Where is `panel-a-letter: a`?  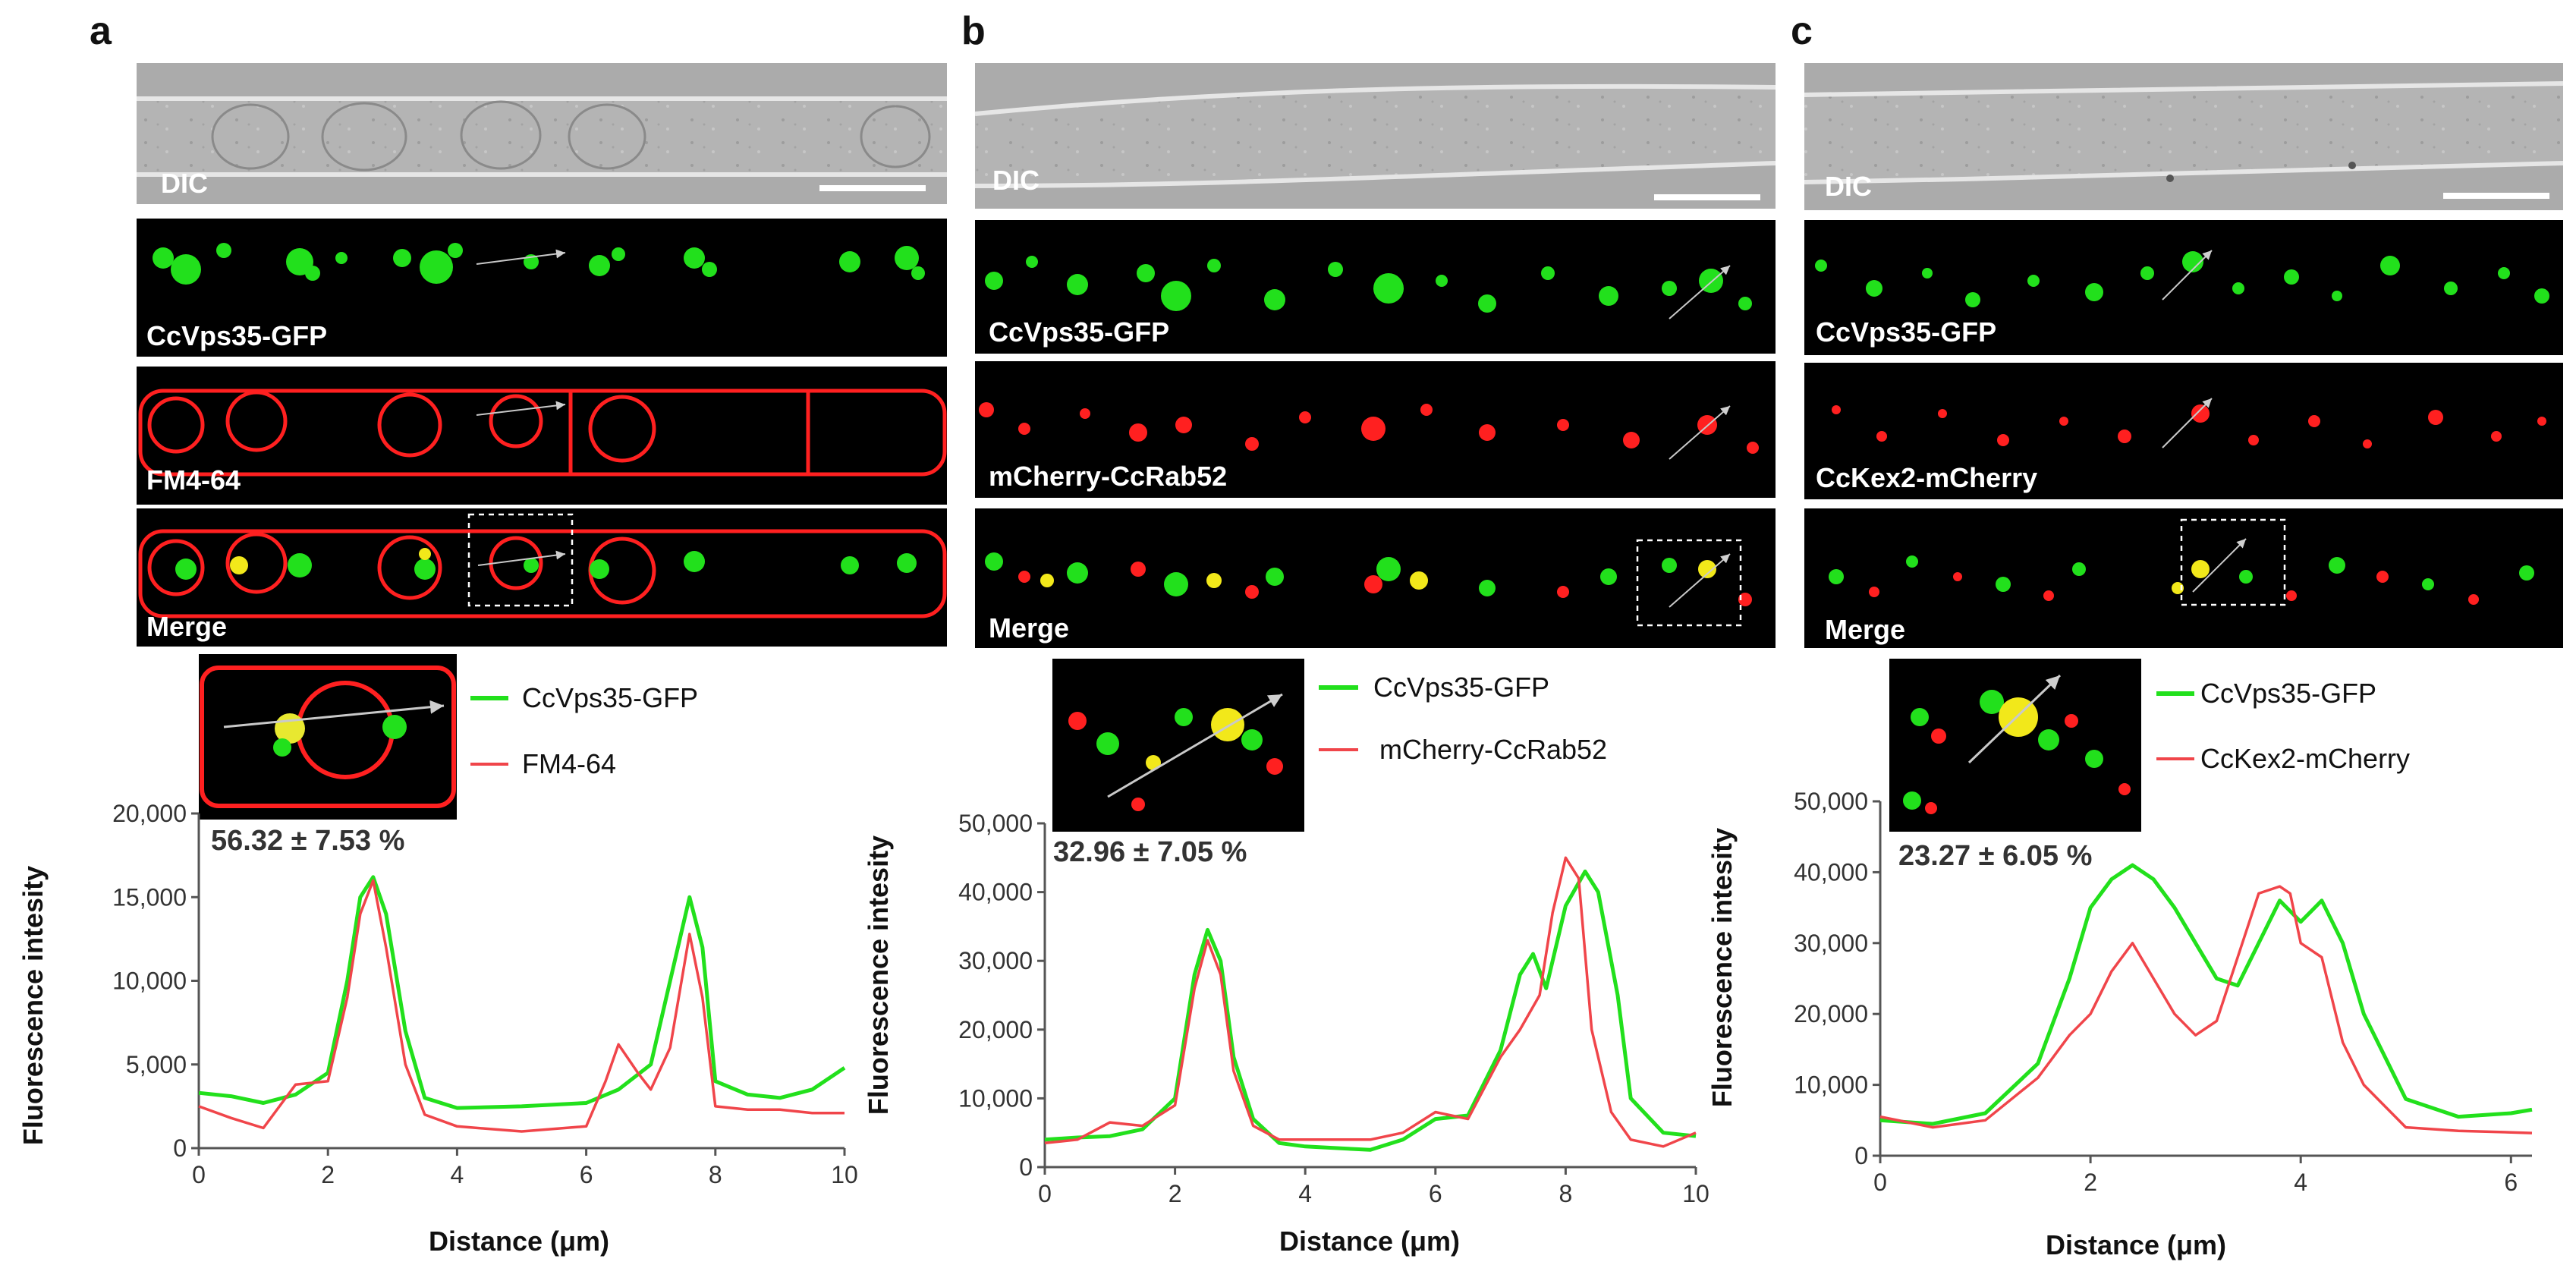
panel-a-letter: a is located at coordinates (101, 31).